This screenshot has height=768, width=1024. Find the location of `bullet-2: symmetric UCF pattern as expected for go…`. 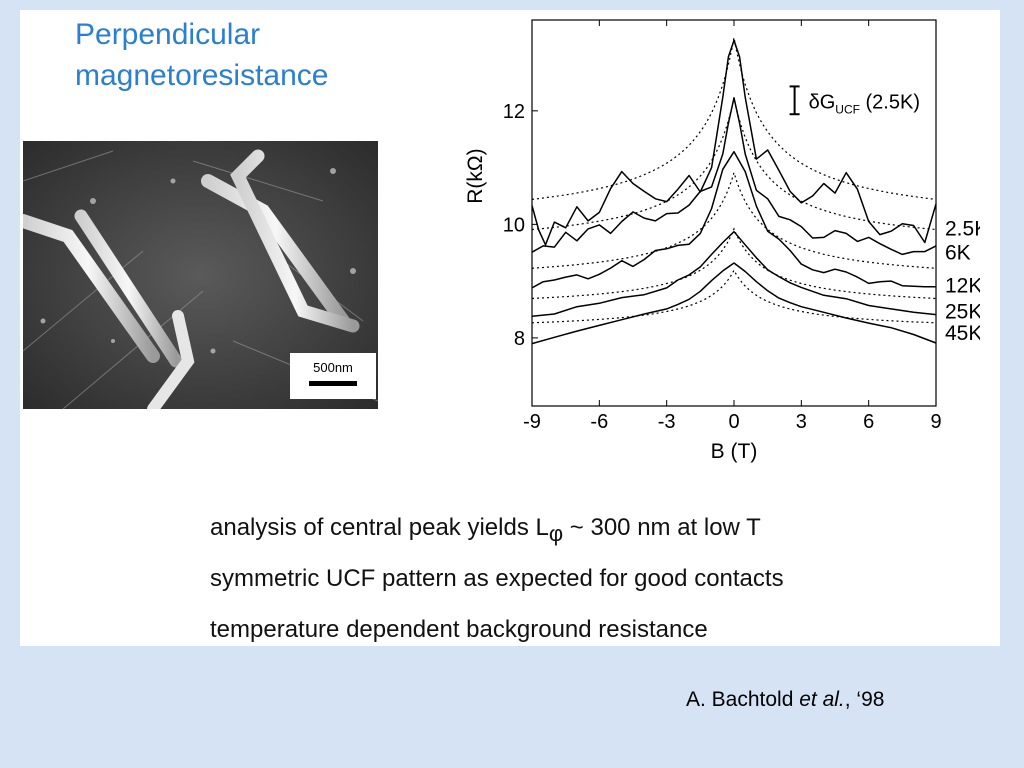

bullet-2: symmetric UCF pattern as expected for go… is located at coordinates (497, 578).